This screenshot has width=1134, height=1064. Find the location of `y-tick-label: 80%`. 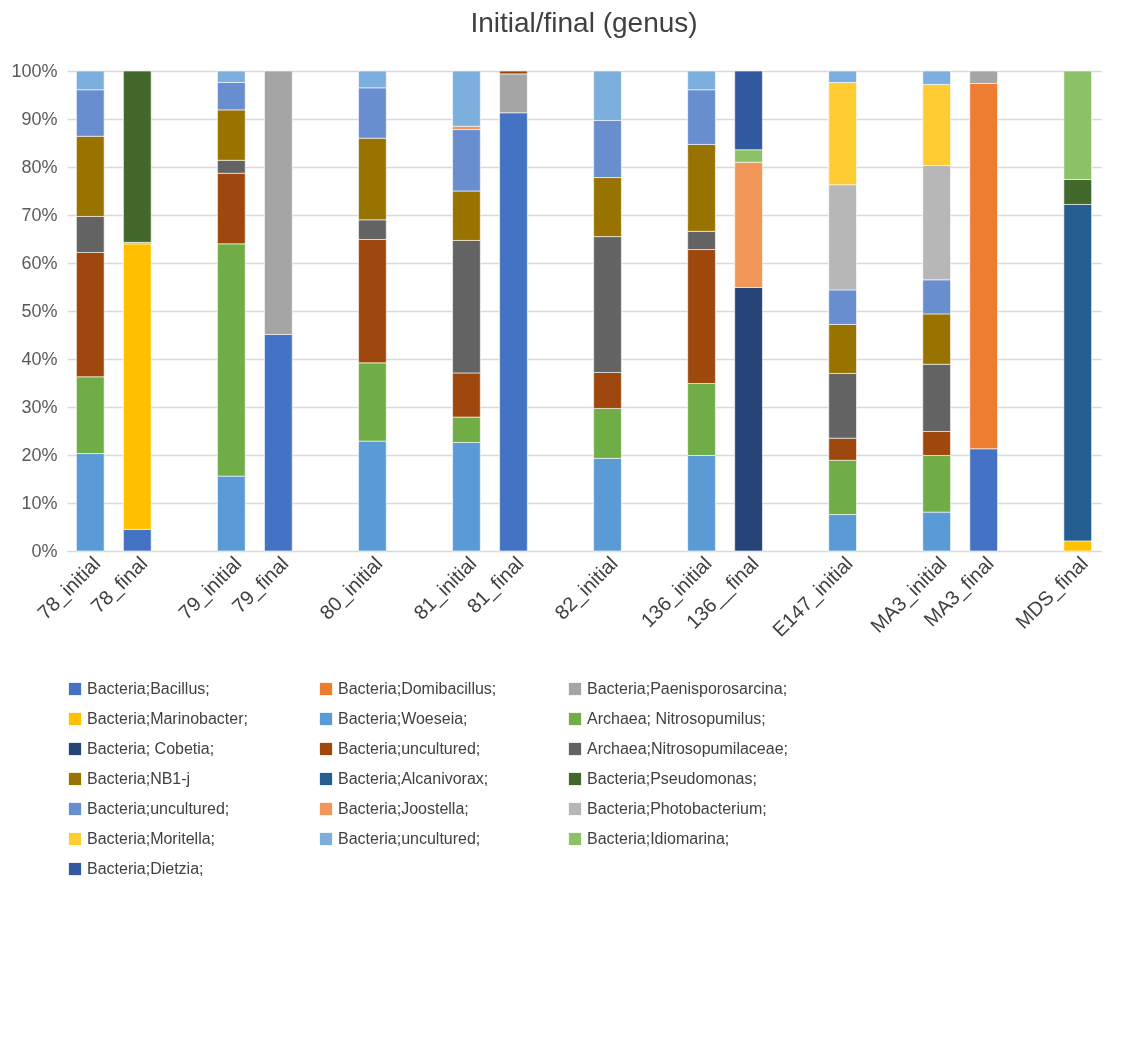

y-tick-label: 80% is located at coordinates (39, 166).